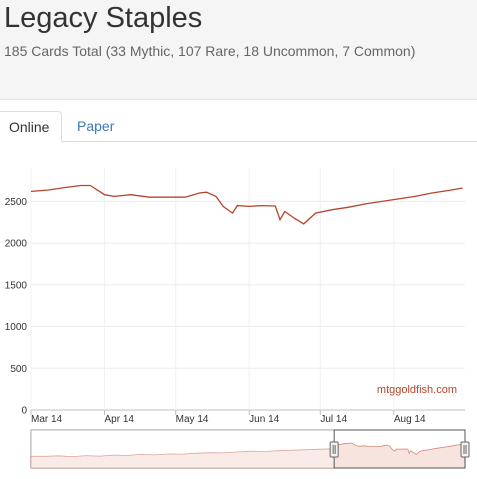  What do you see at coordinates (16, 327) in the screenshot?
I see `y-tick-label: 1000` at bounding box center [16, 327].